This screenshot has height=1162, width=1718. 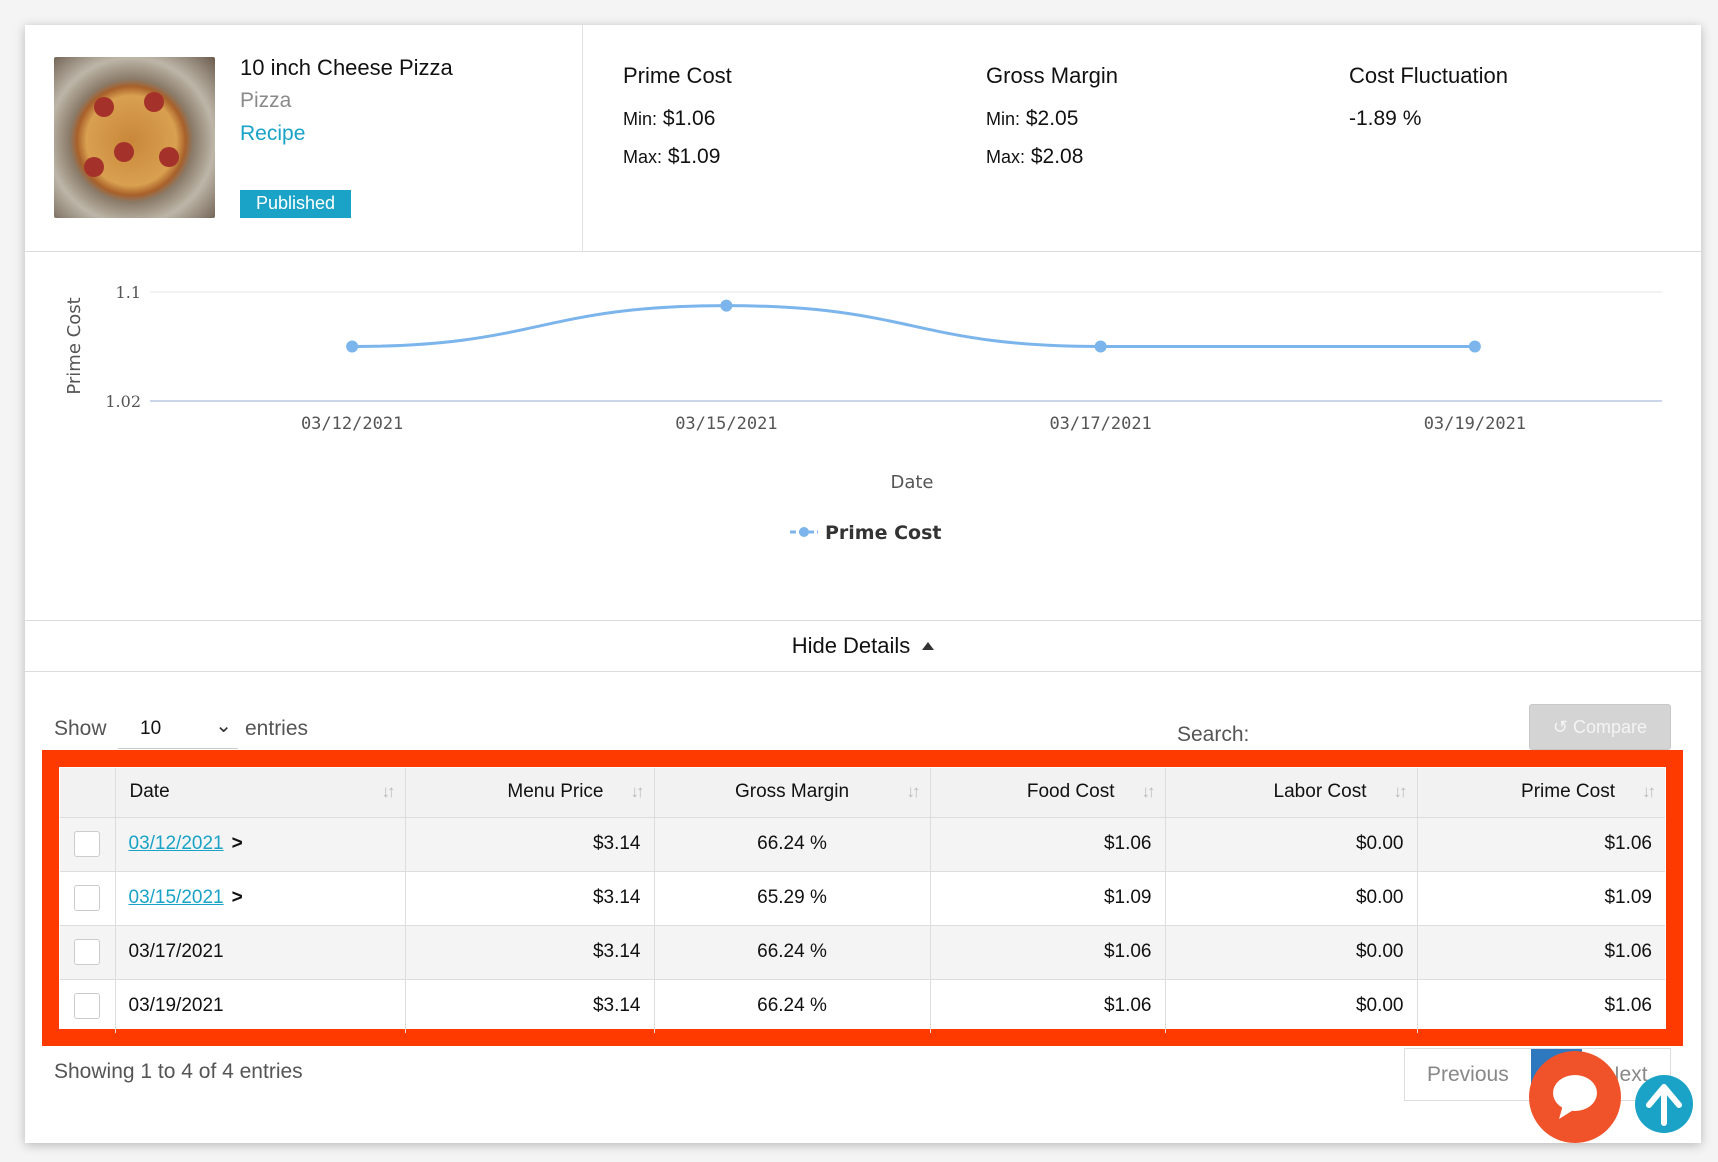 I want to click on show-label: Show, so click(x=80, y=728).